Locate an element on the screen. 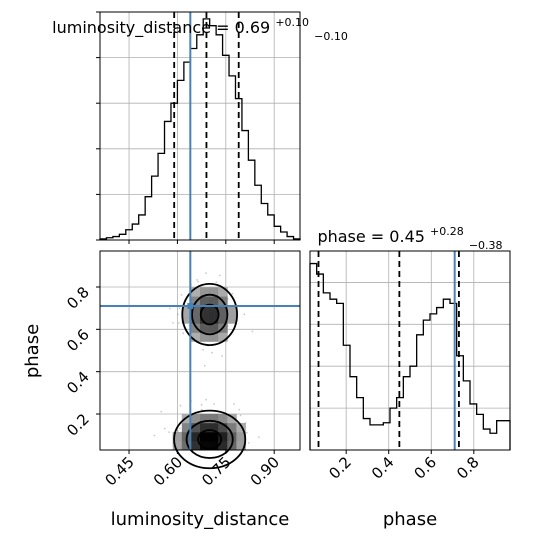 The width and height of the screenshot is (550, 550). x-tick-label: 0.90 is located at coordinates (265, 471).